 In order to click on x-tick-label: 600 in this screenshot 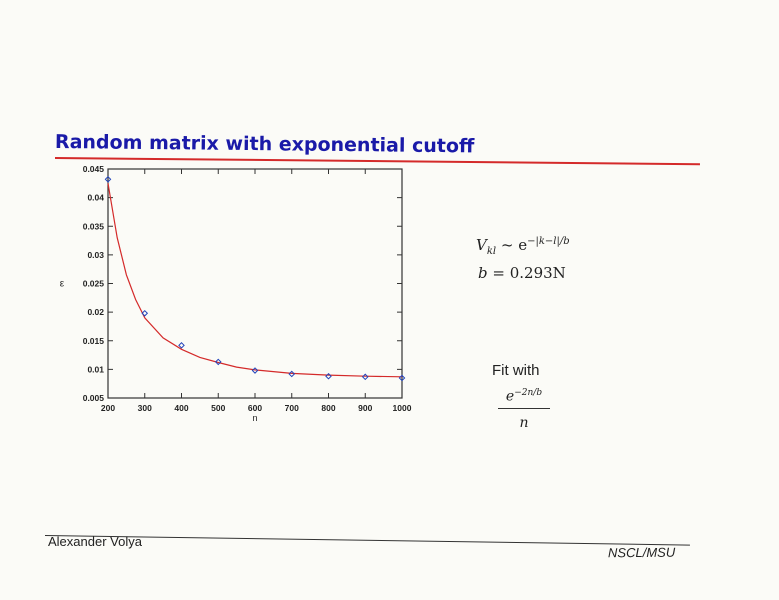, I will do `click(255, 408)`.